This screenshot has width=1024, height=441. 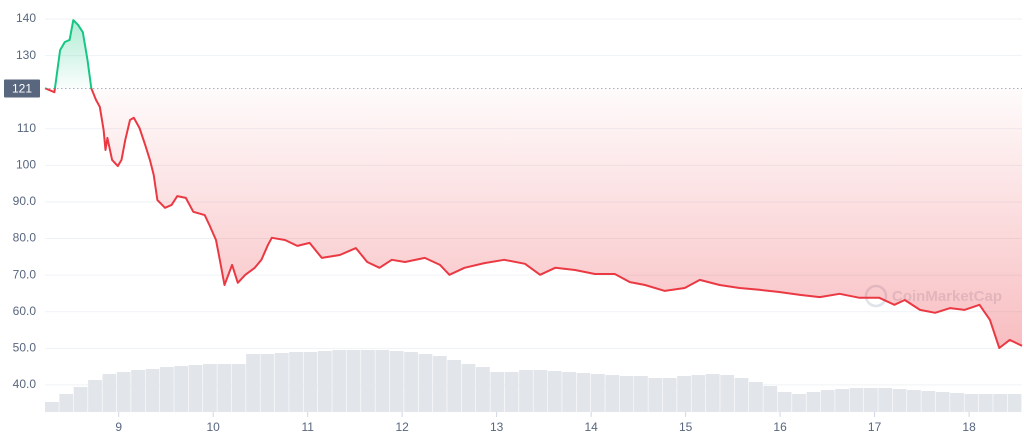 What do you see at coordinates (25, 201) in the screenshot?
I see `y-tick-label: 90.0` at bounding box center [25, 201].